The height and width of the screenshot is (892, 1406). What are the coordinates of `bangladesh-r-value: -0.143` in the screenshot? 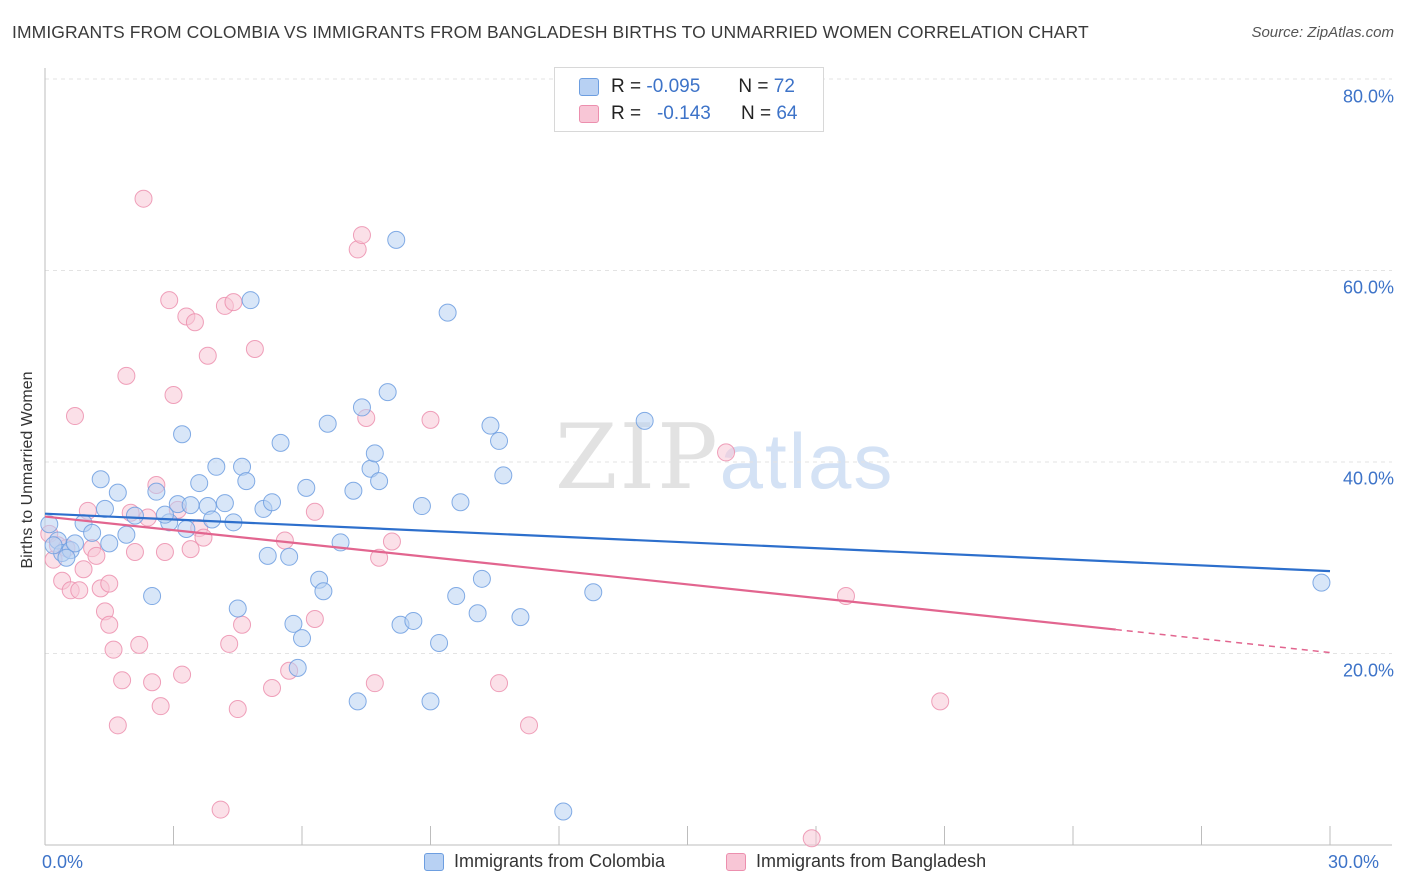 It's located at (683, 113).